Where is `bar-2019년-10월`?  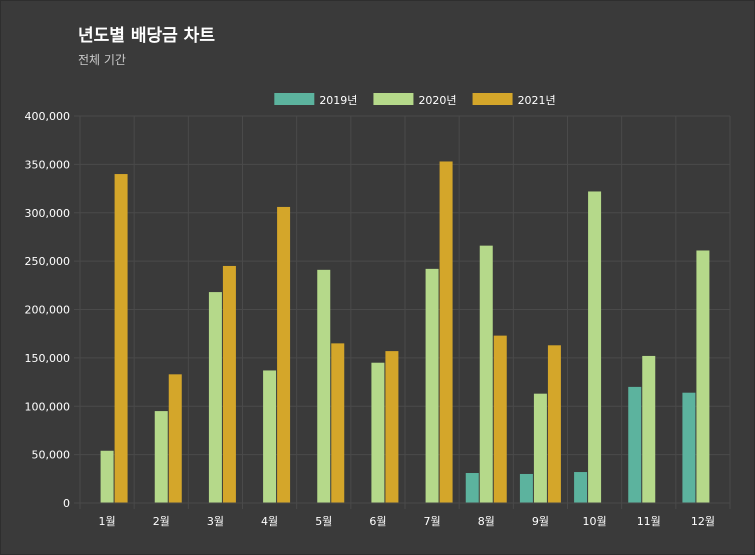 bar-2019년-10월 is located at coordinates (581, 487).